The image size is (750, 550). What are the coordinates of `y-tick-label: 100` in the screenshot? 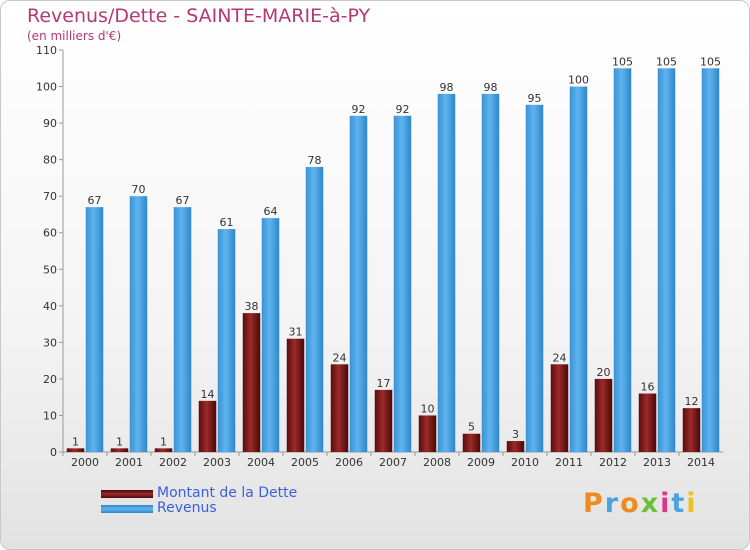 It's located at (46, 87).